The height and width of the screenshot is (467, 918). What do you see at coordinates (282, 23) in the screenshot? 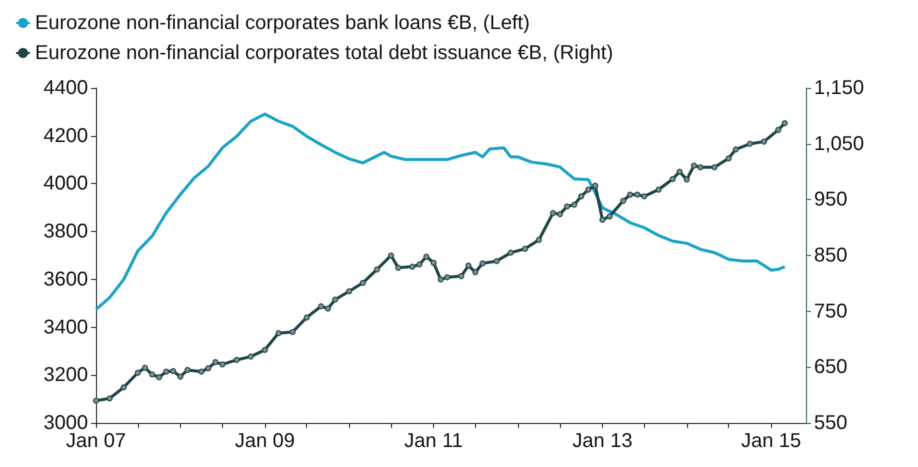
I see `legend-label: Eurozone non-financial corporates bank loans €B, (Left)` at bounding box center [282, 23].